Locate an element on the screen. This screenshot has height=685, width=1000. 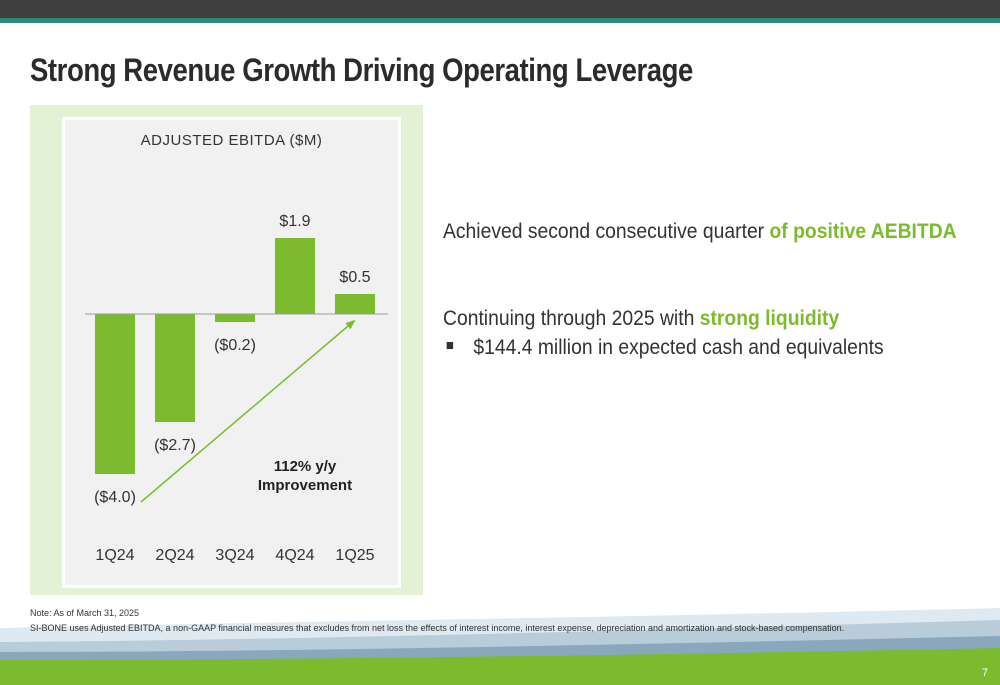
point-highlight: strong liquidity is located at coordinates (769, 318).